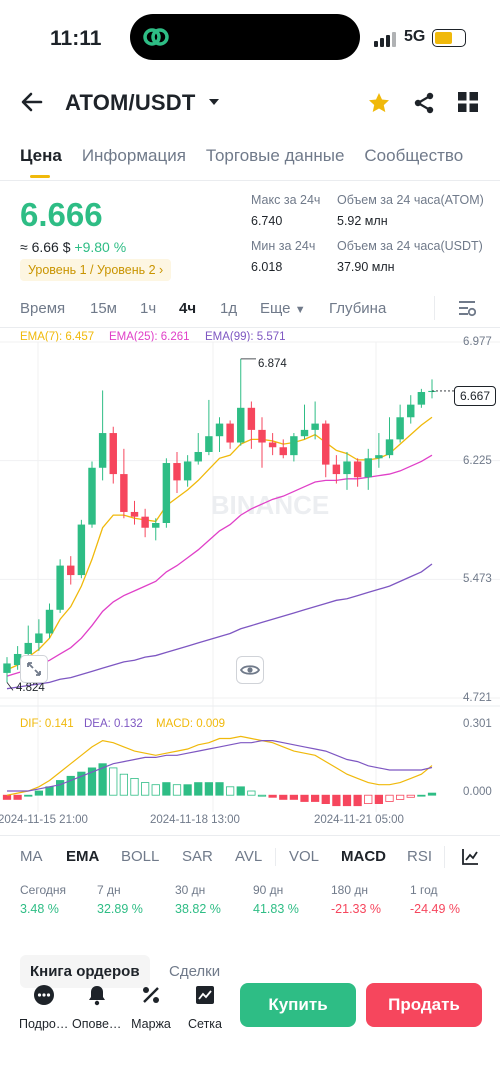 The image size is (500, 1084). Describe the element at coordinates (363, 856) in the screenshot. I see `ind-macd: MACD` at that location.